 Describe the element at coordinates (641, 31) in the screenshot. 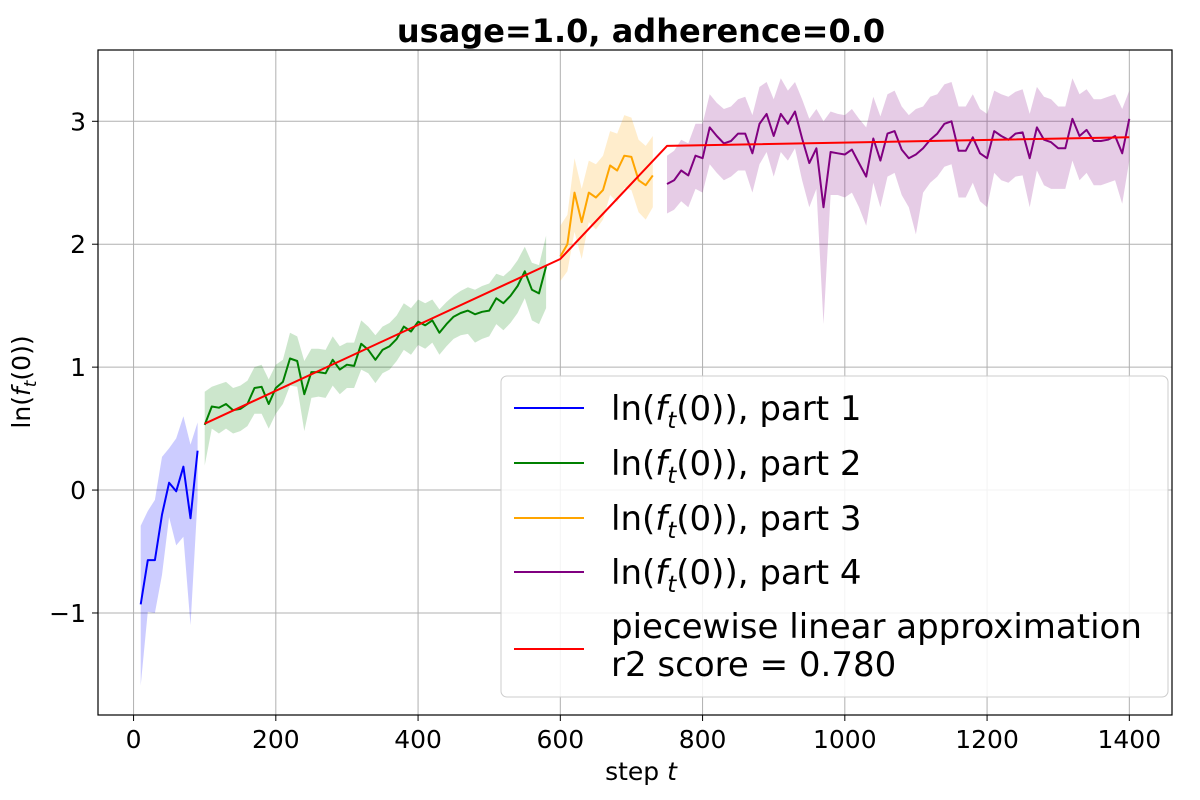

I see `chart-title: usage=1.0, adherence=0.0` at that location.